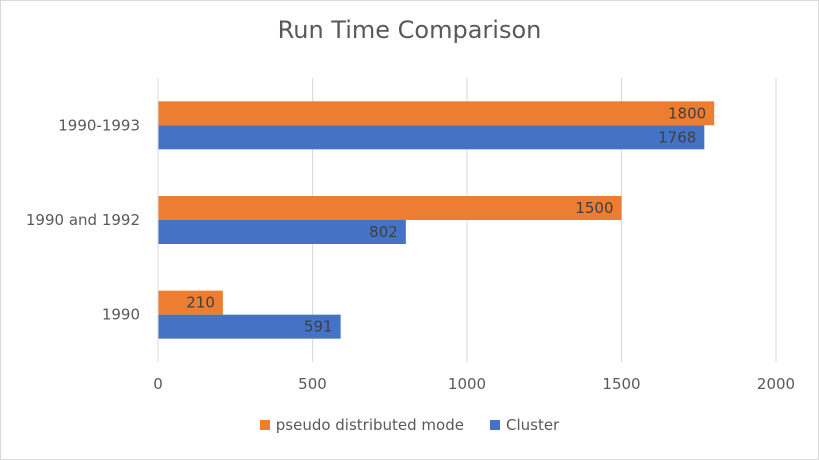 This screenshot has height=460, width=819. Describe the element at coordinates (621, 384) in the screenshot. I see `x-tick-label-3: 1500` at that location.